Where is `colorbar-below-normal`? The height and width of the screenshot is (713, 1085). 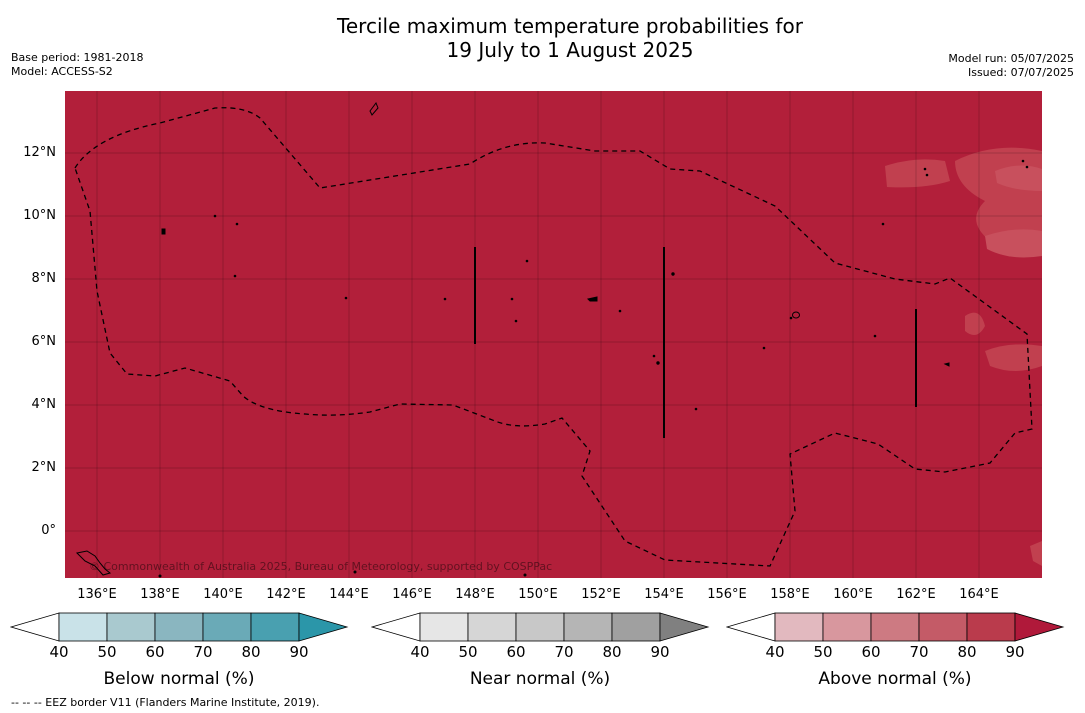 colorbar-below-normal is located at coordinates (179, 627).